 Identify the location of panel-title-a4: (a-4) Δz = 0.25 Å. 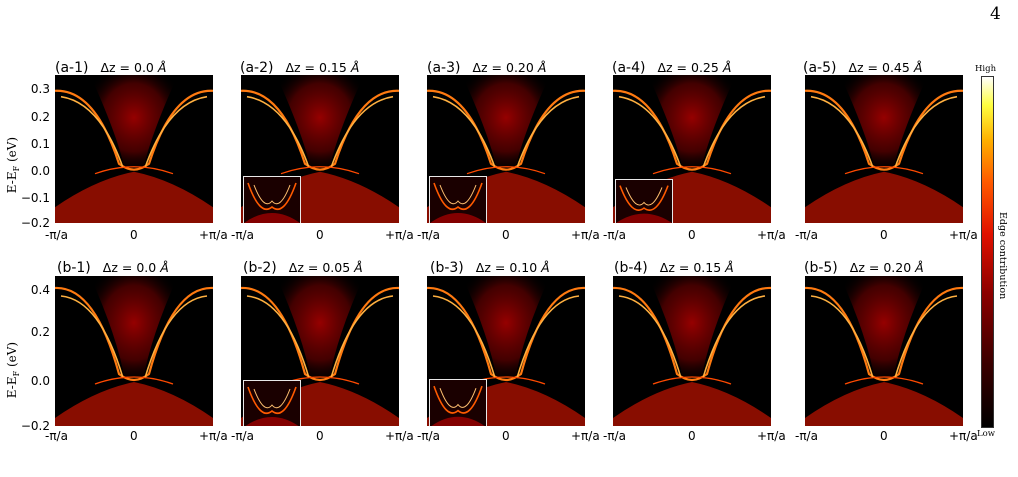
(671, 68).